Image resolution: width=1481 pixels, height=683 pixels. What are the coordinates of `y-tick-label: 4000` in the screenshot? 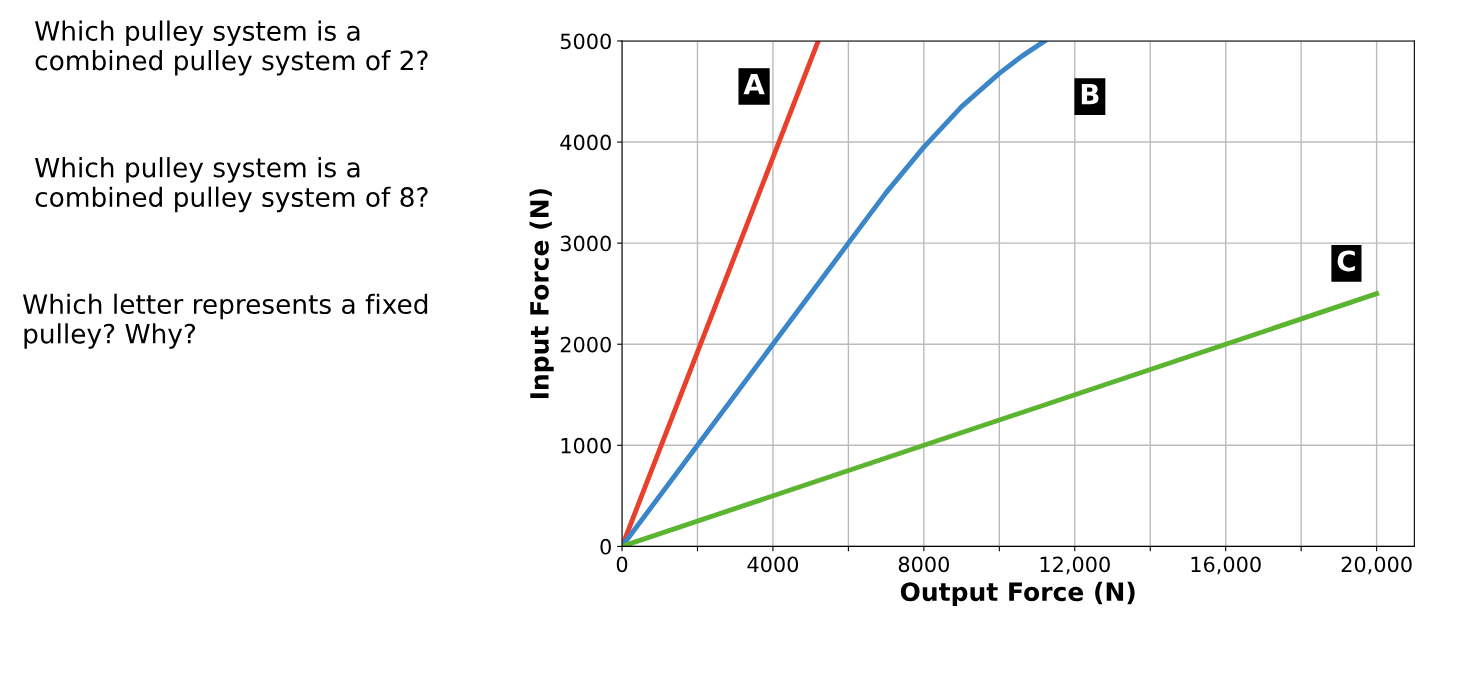 It's located at (585, 142).